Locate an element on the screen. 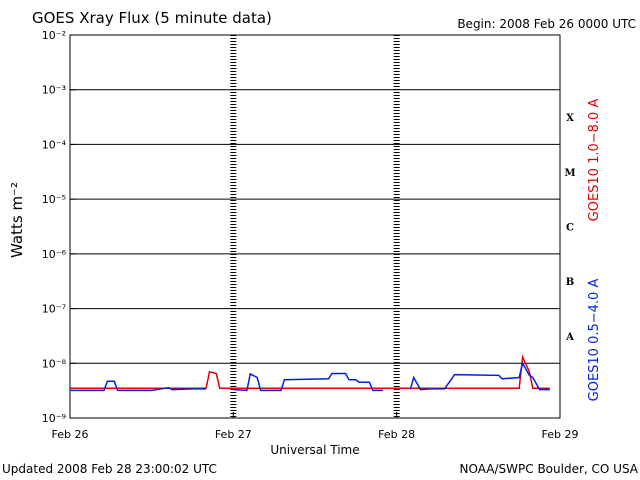  y-tick-label: 10⁻⁸ is located at coordinates (54, 363).